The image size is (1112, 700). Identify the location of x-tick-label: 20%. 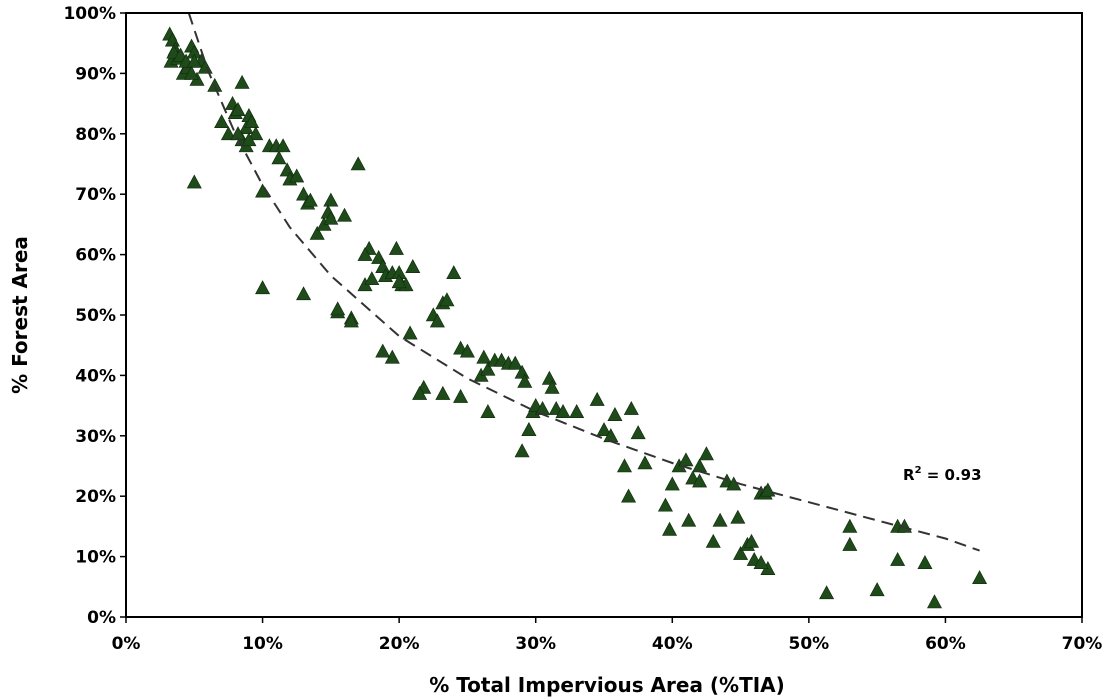
(399, 644).